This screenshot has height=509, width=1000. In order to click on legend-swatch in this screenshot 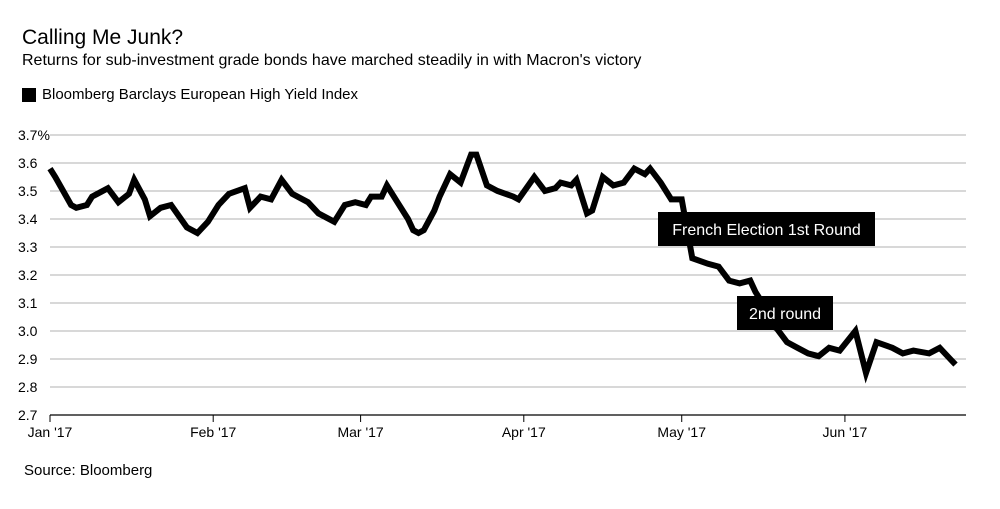, I will do `click(29, 94)`.